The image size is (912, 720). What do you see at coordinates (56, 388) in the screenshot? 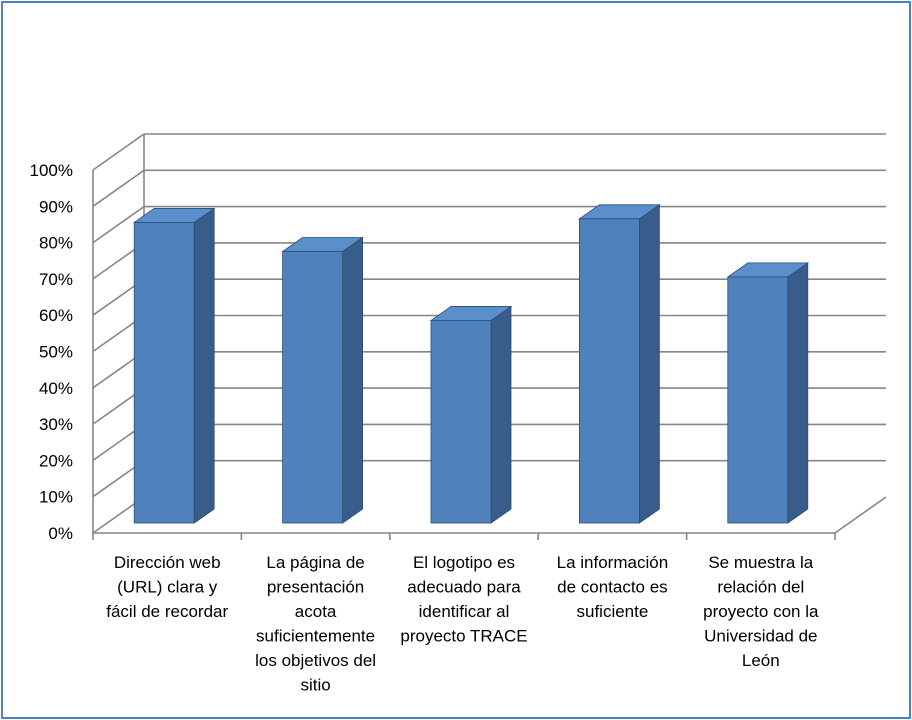
I see `y-tick-label: 40%` at bounding box center [56, 388].